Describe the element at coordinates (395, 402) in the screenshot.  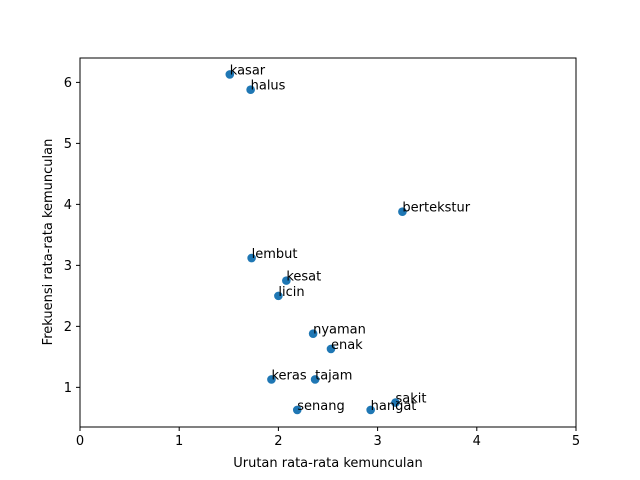
I see `data-point-sakit` at that location.